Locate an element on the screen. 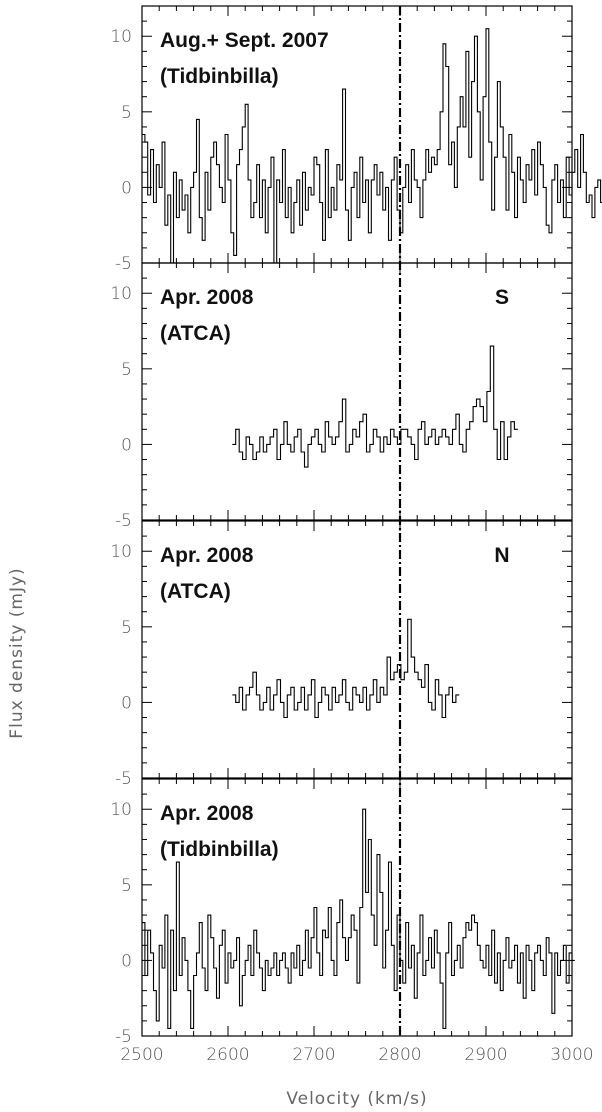  x-tick-label: 2800 is located at coordinates (399, 1055).